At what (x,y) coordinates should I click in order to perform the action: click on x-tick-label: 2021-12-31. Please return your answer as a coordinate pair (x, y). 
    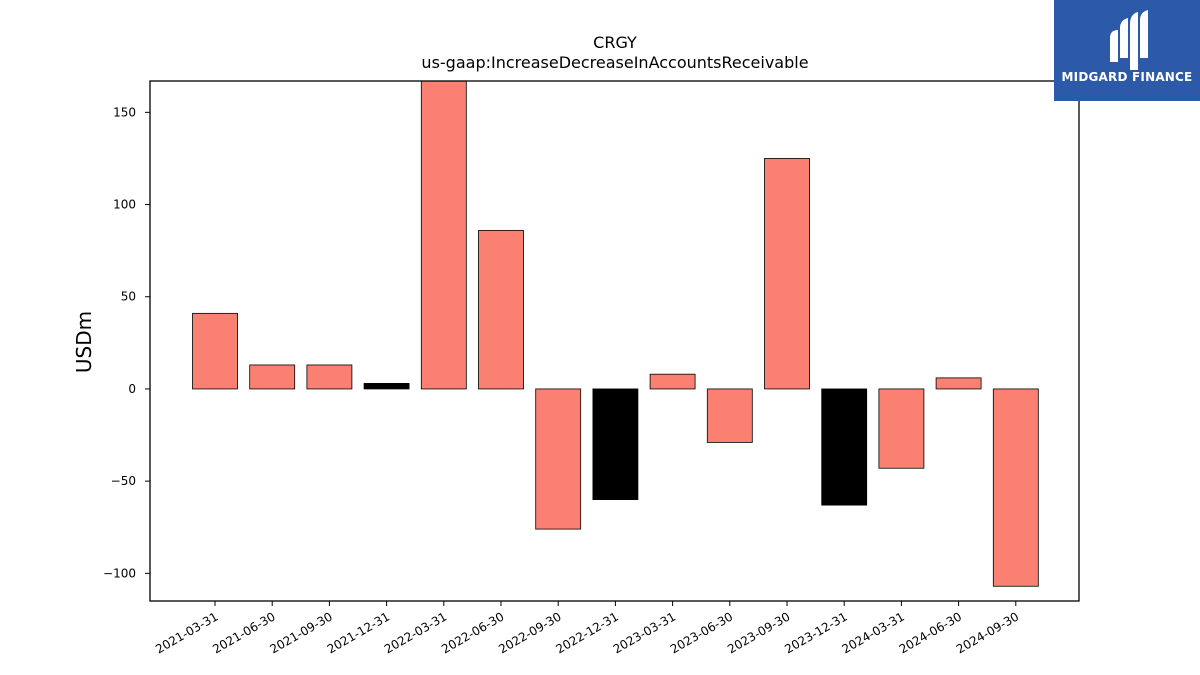
    Looking at the image, I should click on (358, 632).